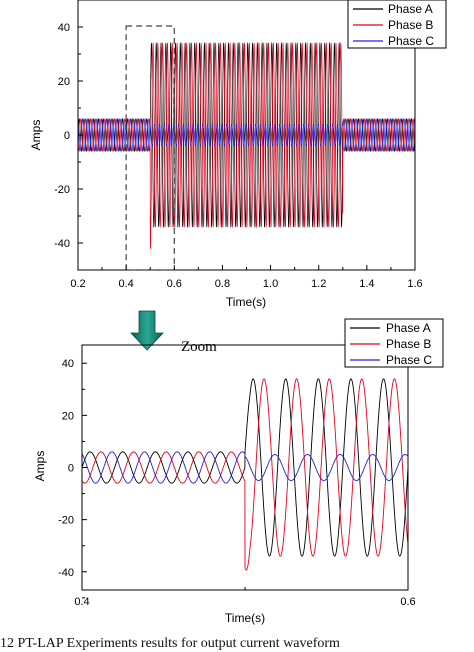 Image resolution: width=474 pixels, height=652 pixels. What do you see at coordinates (66, 521) in the screenshot?
I see `bottom-y-tick-label: -20` at bounding box center [66, 521].